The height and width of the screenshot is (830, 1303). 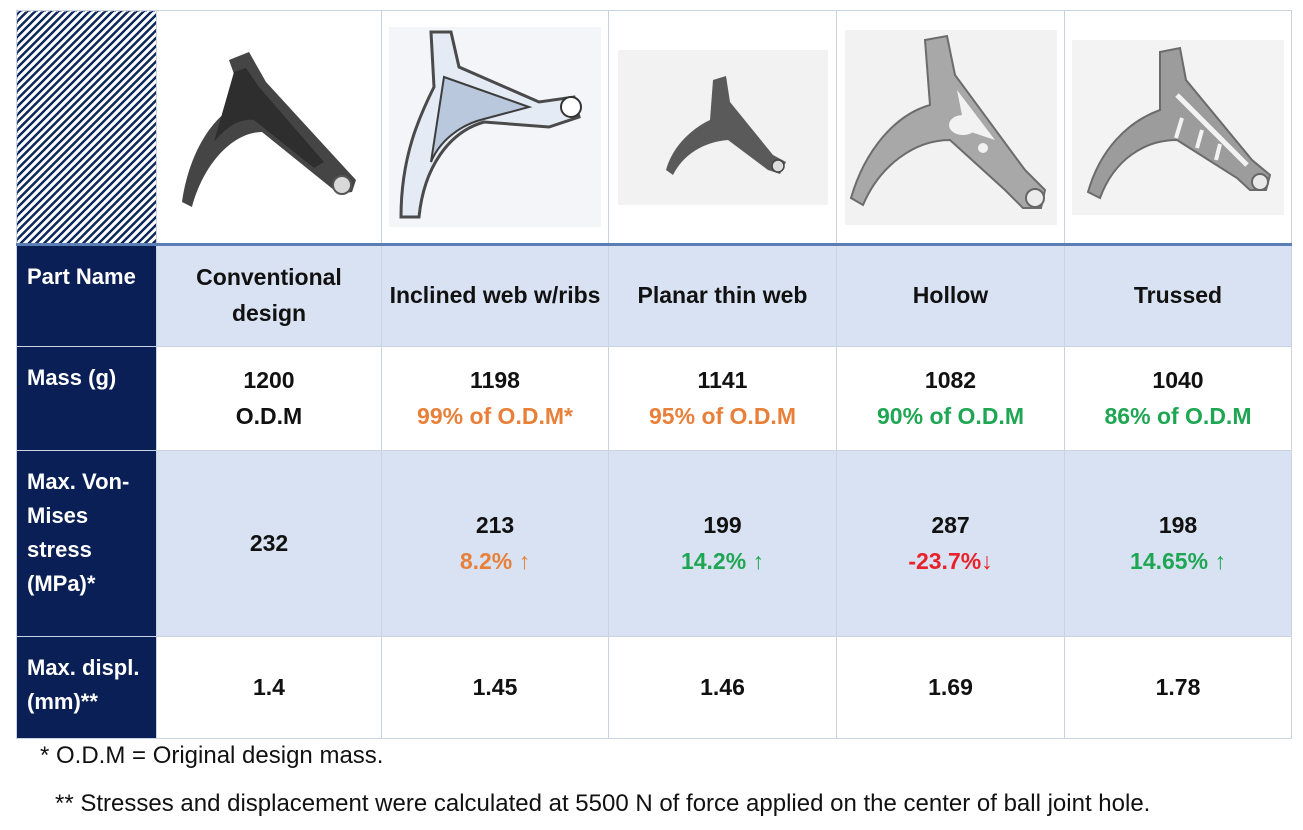 I want to click on trussed-image-cell, so click(x=1178, y=128).